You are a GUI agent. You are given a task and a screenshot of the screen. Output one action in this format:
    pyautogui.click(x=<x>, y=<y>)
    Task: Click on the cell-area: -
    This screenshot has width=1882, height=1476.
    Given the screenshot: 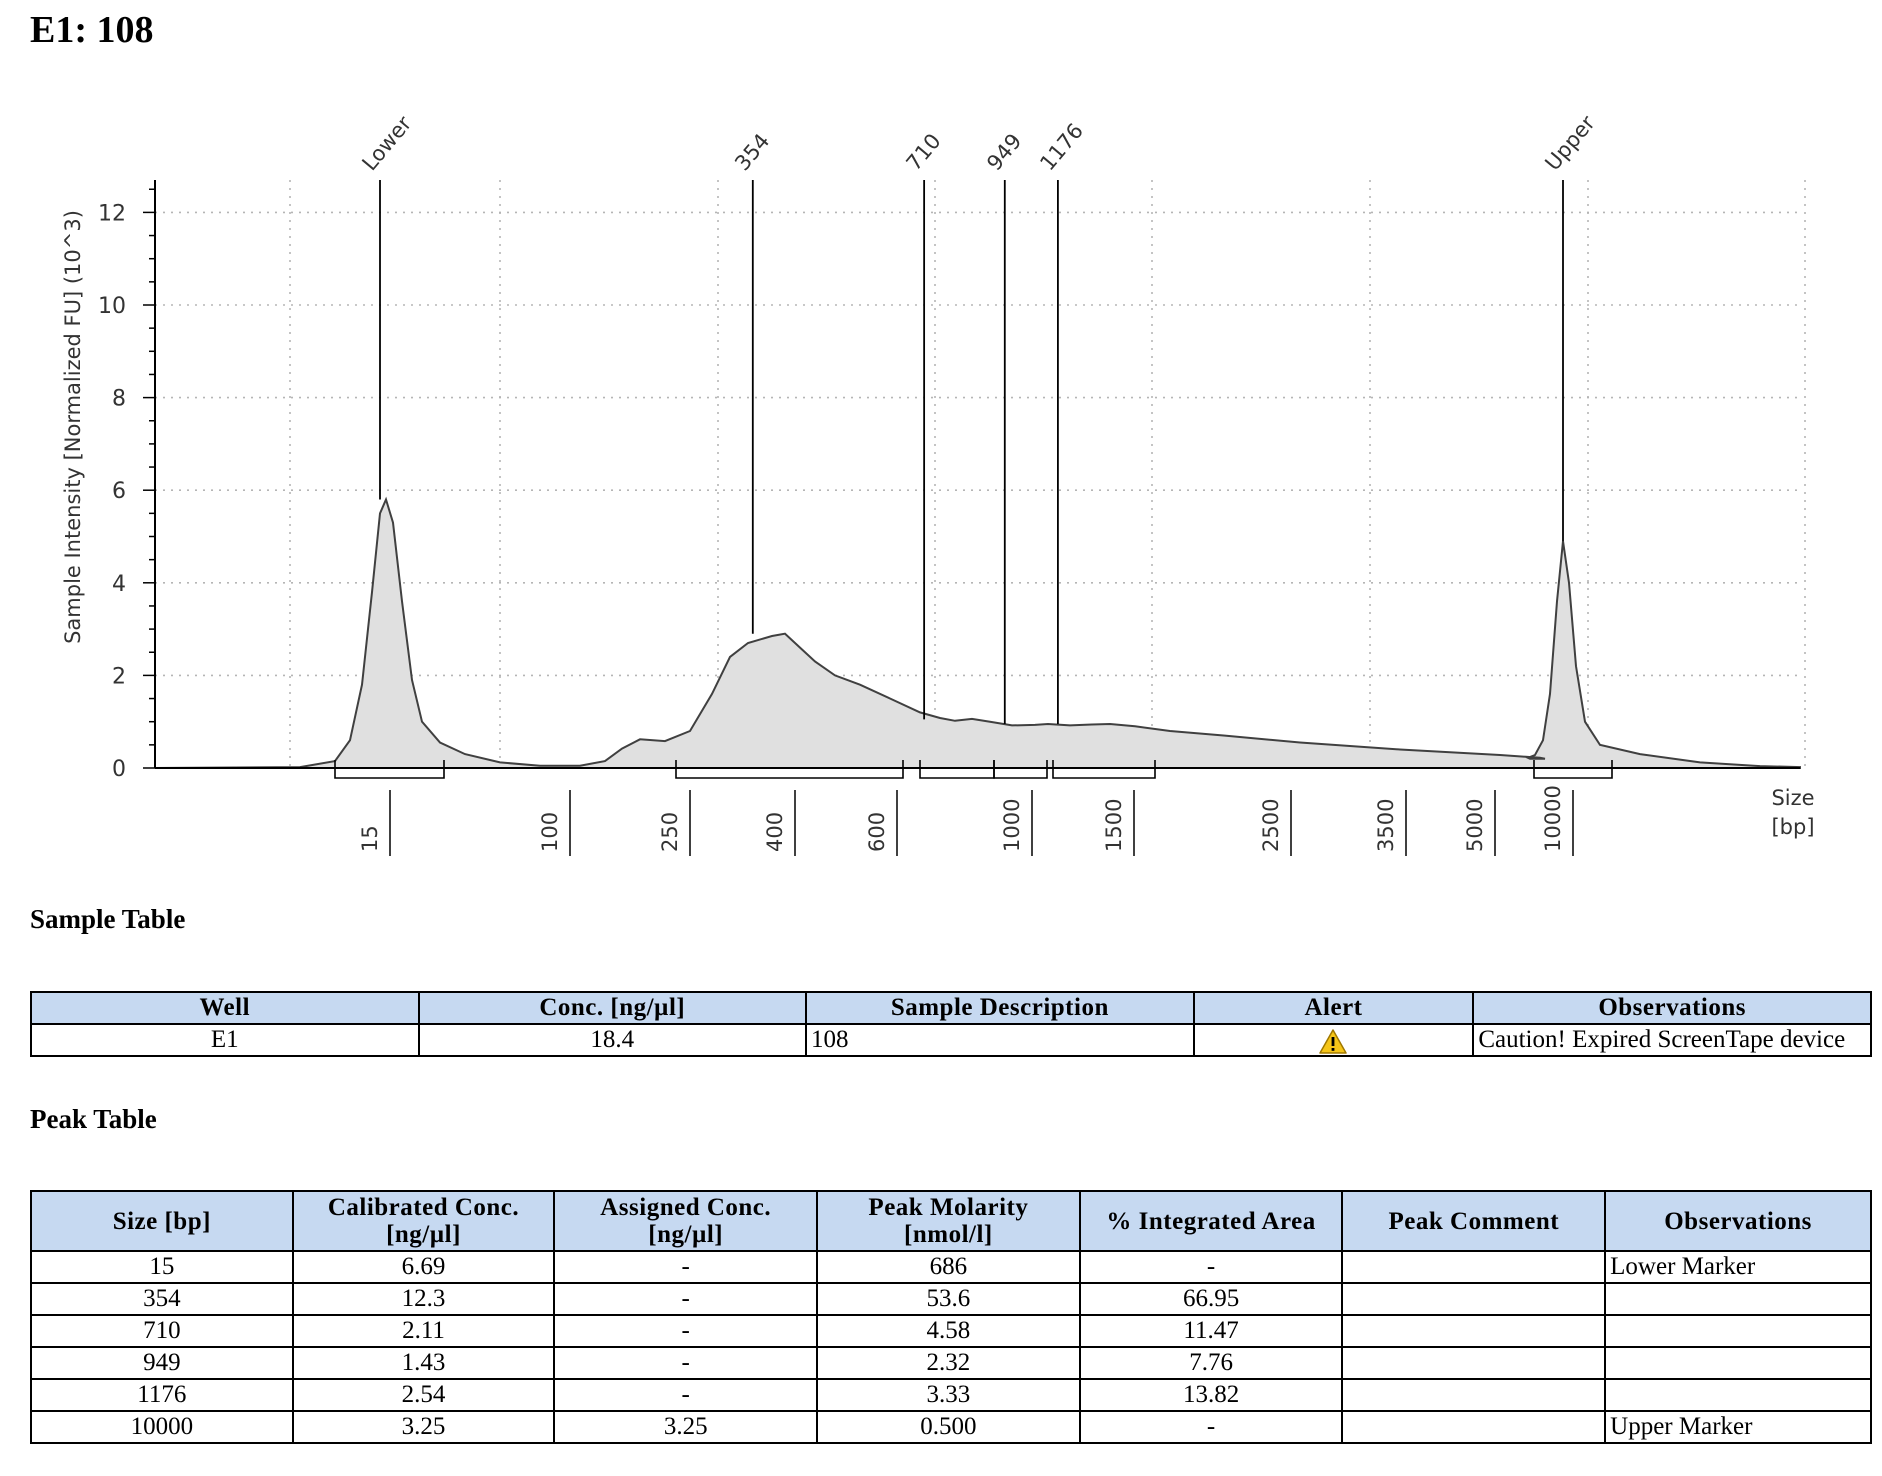 What is the action you would take?
    pyautogui.click(x=1211, y=1427)
    